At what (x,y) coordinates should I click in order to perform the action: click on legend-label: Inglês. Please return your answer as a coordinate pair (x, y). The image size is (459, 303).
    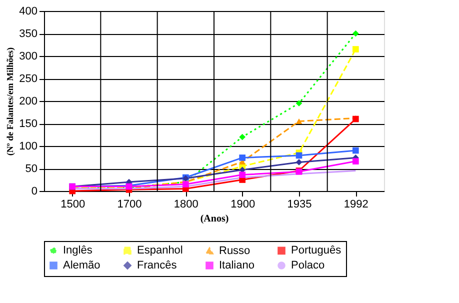
    Looking at the image, I should click on (78, 250).